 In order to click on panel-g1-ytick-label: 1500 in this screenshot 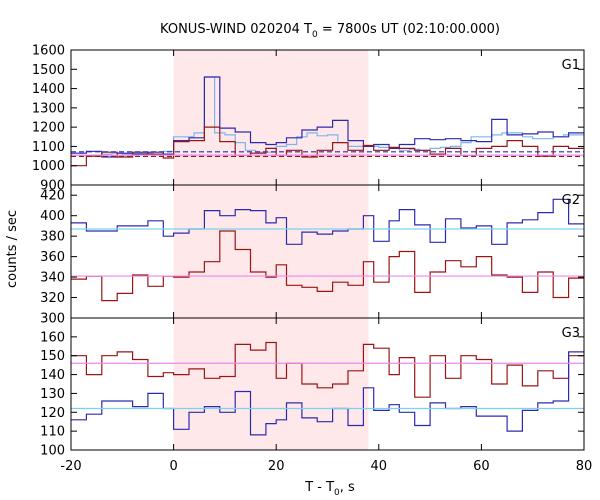, I will do `click(48, 70)`.